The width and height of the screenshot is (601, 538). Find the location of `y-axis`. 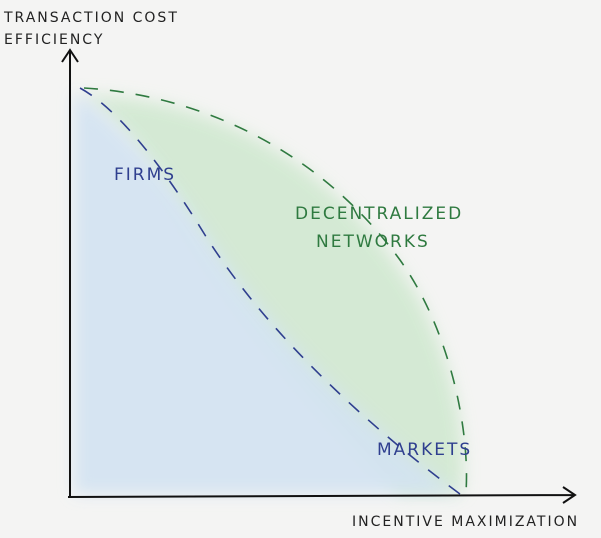

y-axis is located at coordinates (70, 273).